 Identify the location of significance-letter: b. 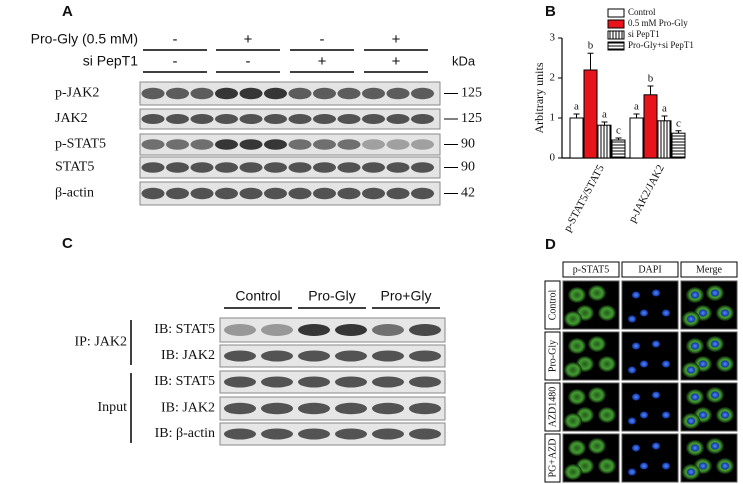
(591, 46).